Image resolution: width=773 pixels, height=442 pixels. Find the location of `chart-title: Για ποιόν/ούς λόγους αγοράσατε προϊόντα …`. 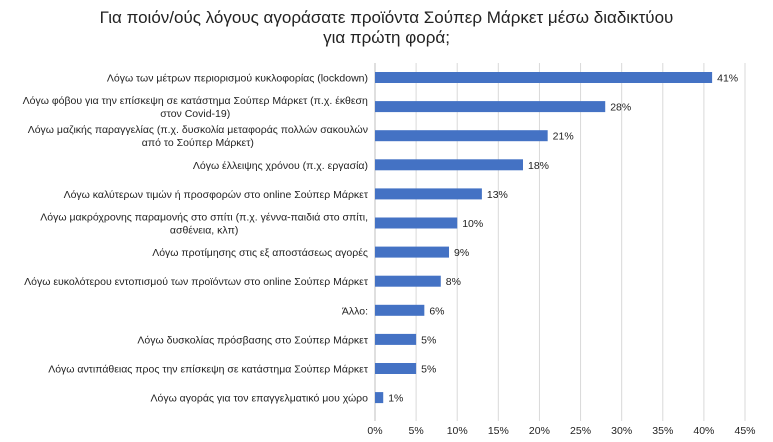

chart-title: Για ποιόν/ούς λόγους αγοράσατε προϊόντα … is located at coordinates (386, 28).